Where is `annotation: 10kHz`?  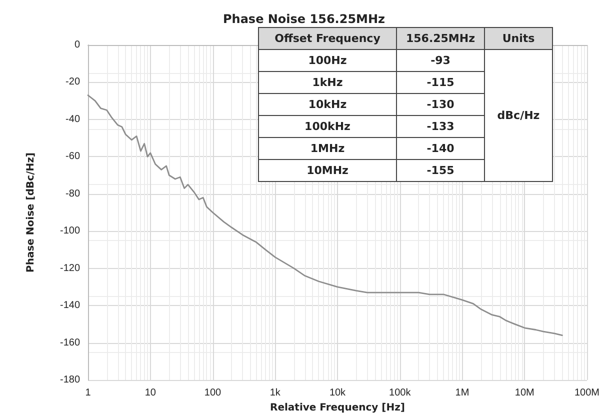 annotation: 10kHz is located at coordinates (327, 105).